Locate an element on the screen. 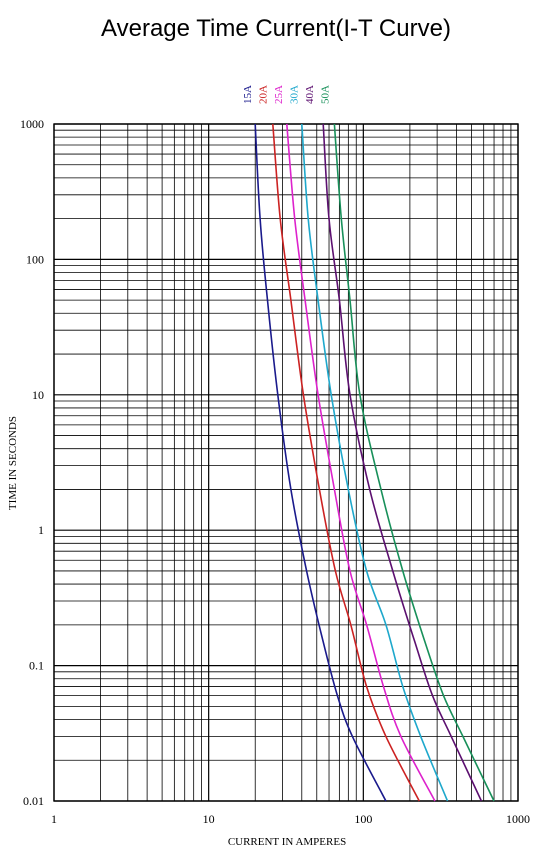 This screenshot has width=549, height=854. legend-label-50A: 50A is located at coordinates (326, 94).